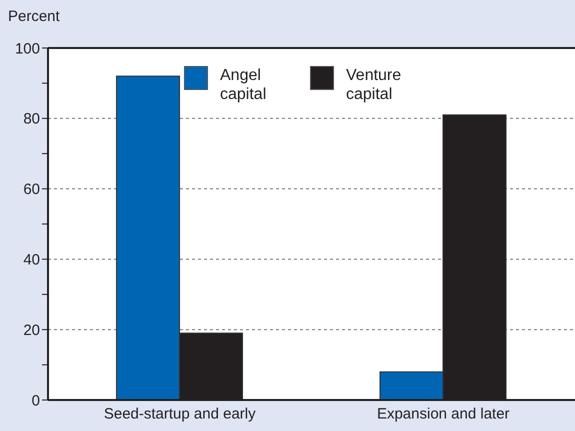 The image size is (575, 431). I want to click on x-tick-label: Expansion and later, so click(443, 414).